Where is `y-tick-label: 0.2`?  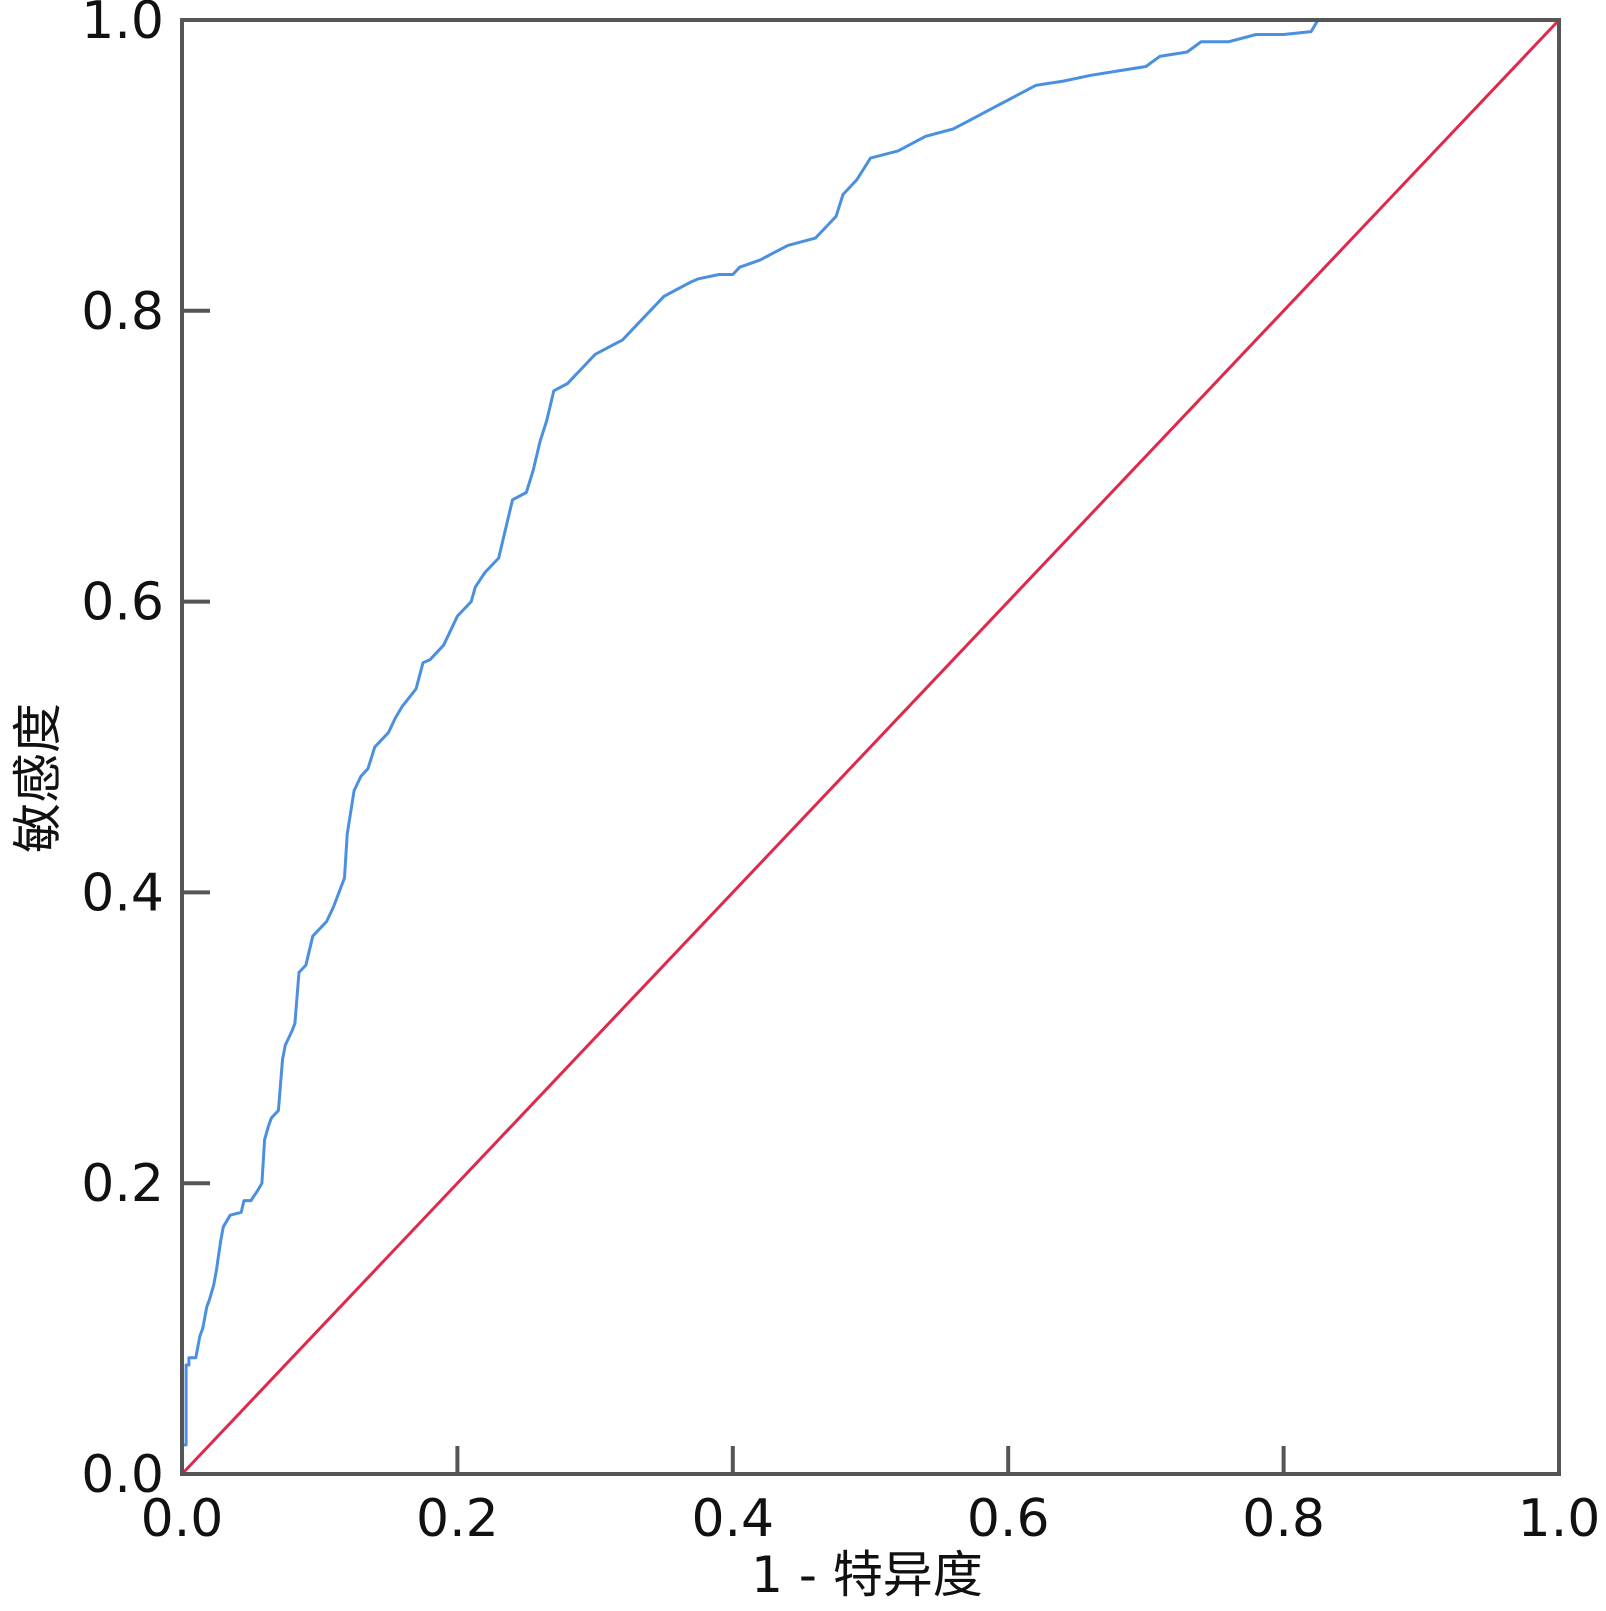
y-tick-label: 0.2 is located at coordinates (122, 1184).